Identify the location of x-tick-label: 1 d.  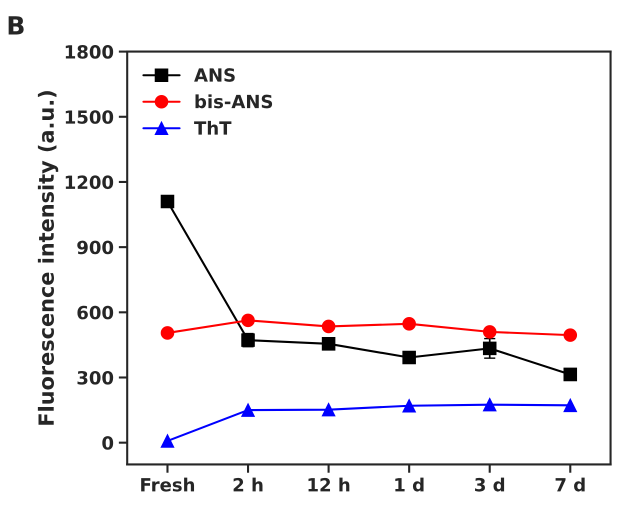
(409, 485).